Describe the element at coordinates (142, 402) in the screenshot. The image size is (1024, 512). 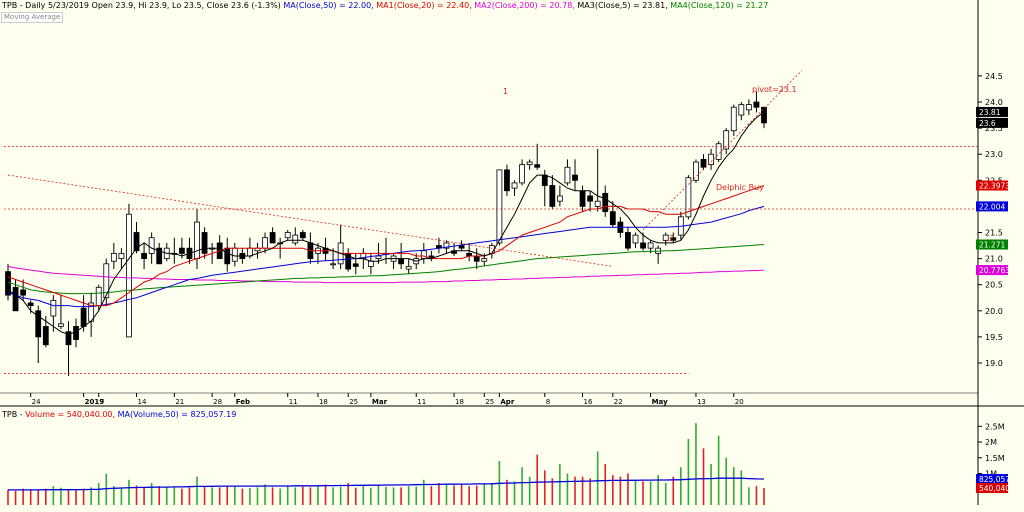
I see `date-tick-label: 14` at that location.